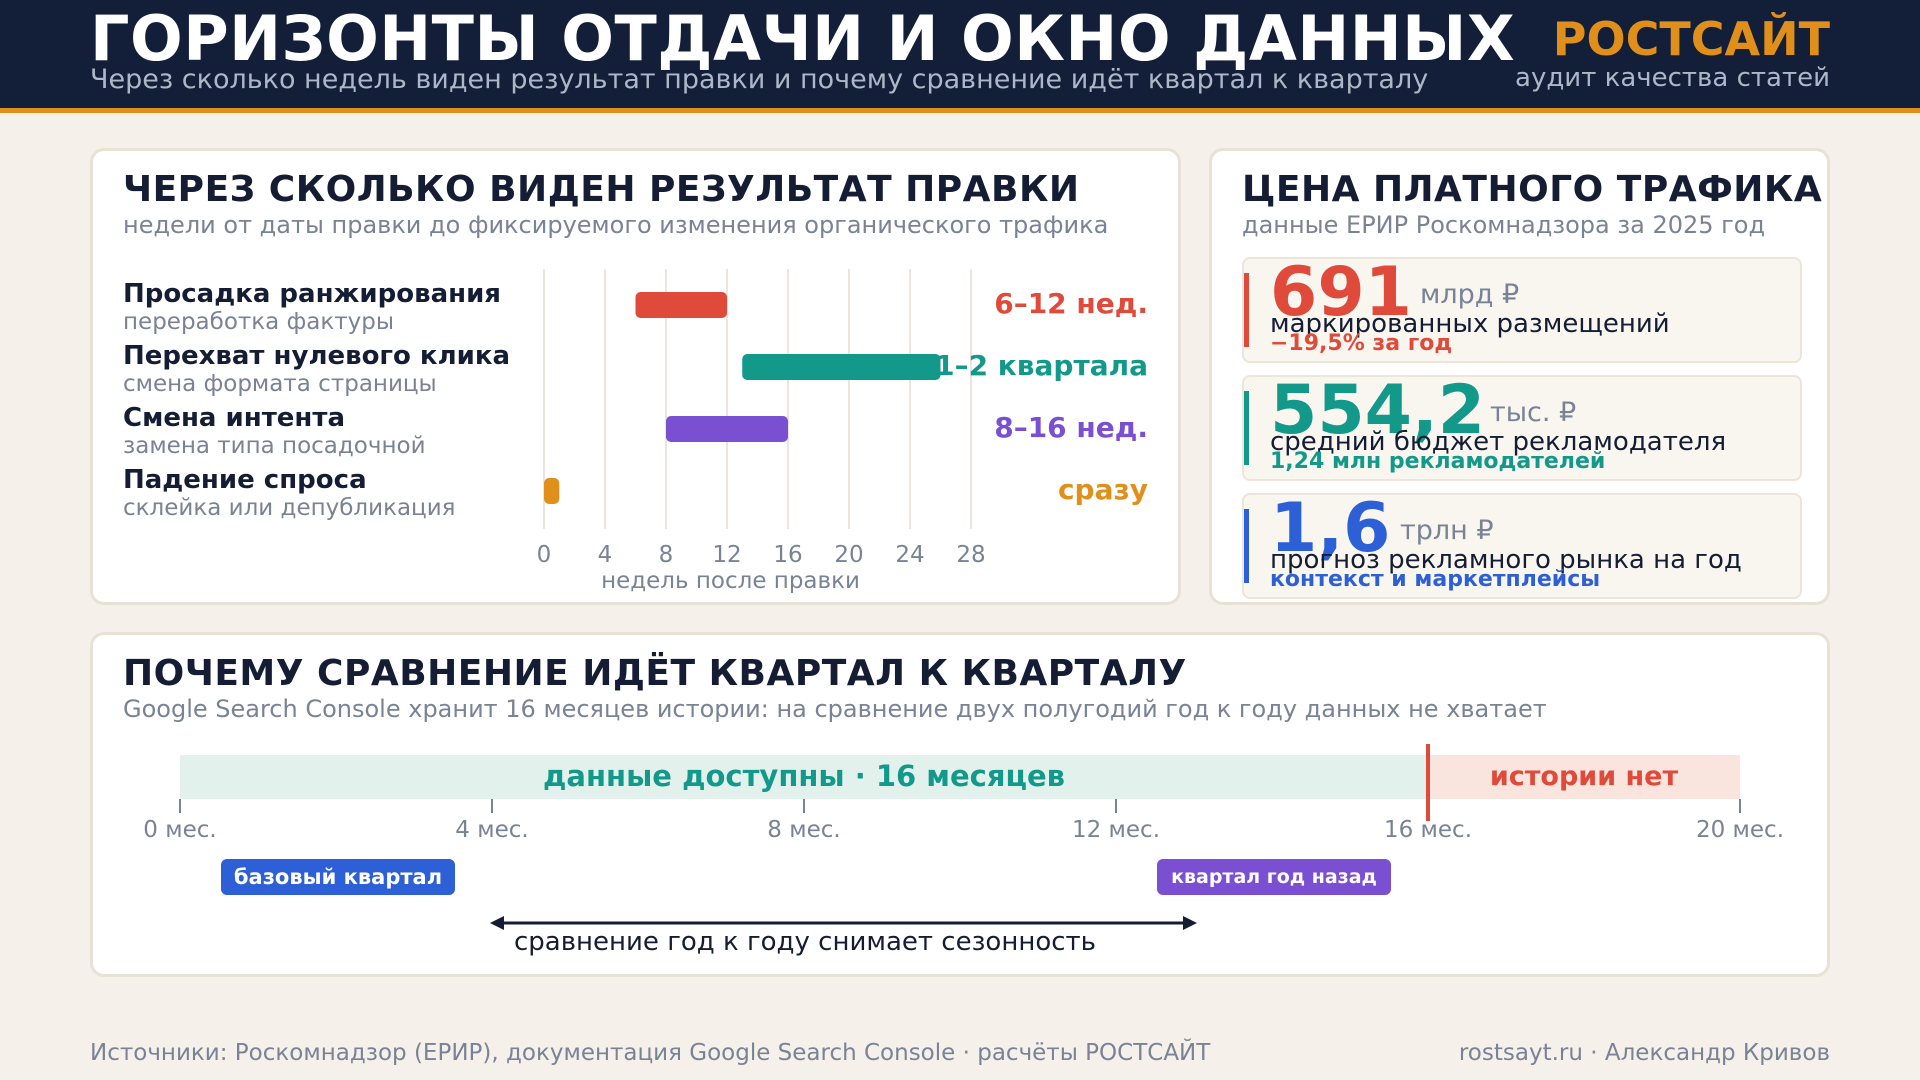 This screenshot has height=1080, width=1920. What do you see at coordinates (666, 555) in the screenshot?
I see `x-tick-label: 8` at bounding box center [666, 555].